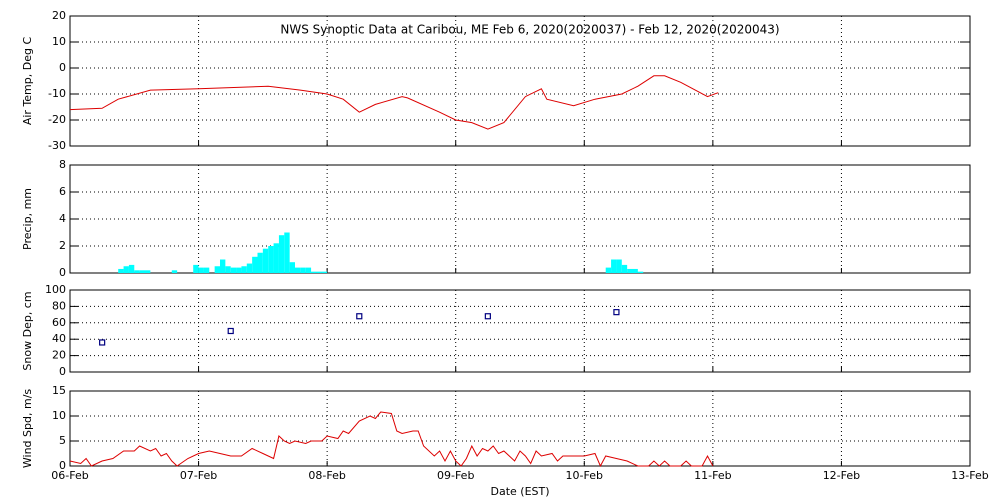 The width and height of the screenshot is (1000, 500). What do you see at coordinates (326, 475) in the screenshot?
I see `x-tick-label: 08-Feb` at bounding box center [326, 475].